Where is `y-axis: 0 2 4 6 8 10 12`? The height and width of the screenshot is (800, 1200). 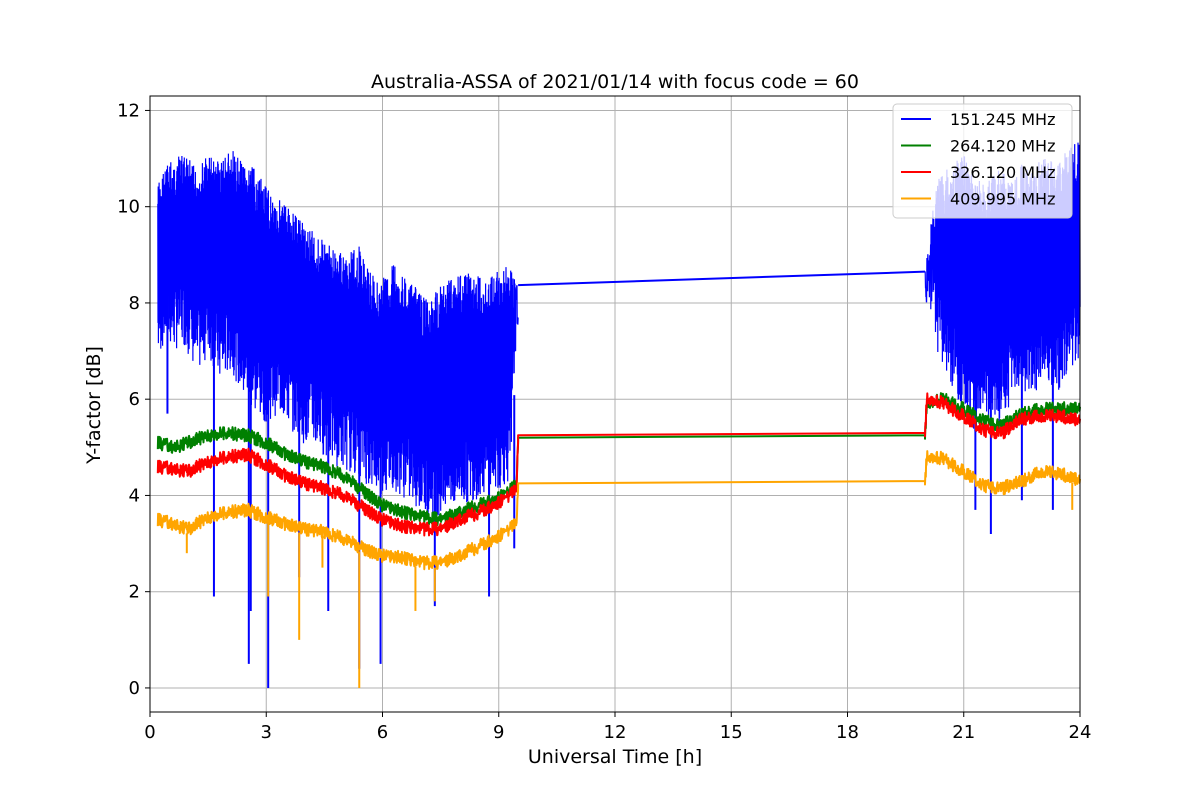
y-axis: 0 2 4 6 8 10 12 is located at coordinates (133, 399).